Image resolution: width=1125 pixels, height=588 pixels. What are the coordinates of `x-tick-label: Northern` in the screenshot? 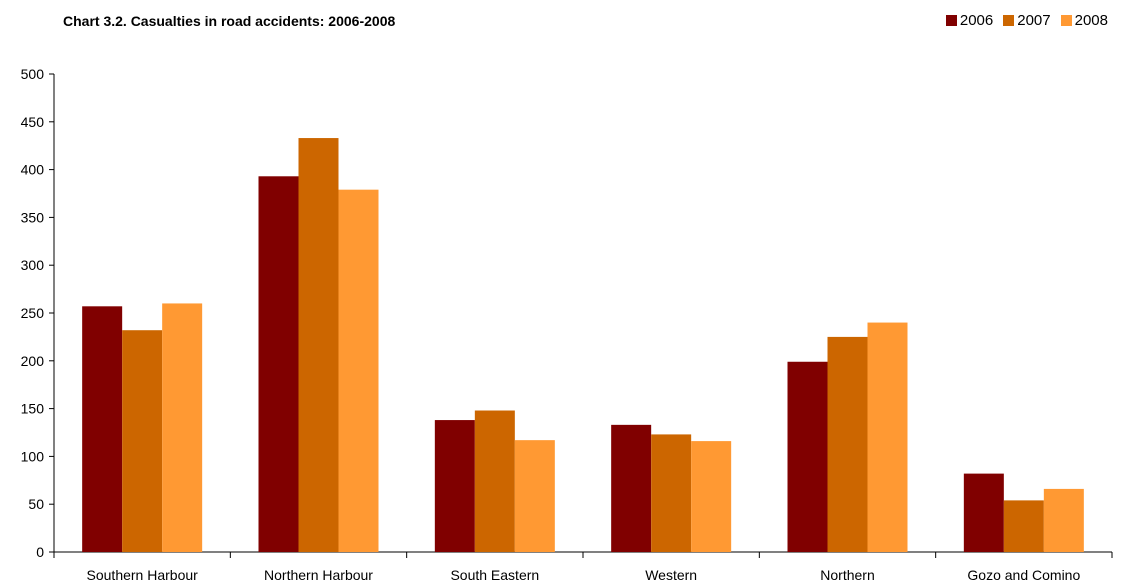 It's located at (847, 575).